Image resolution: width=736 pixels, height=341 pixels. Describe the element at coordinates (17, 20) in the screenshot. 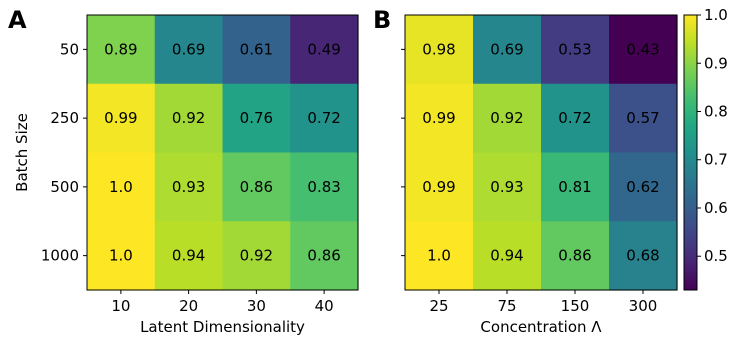

I see `panel-label: A` at that location.